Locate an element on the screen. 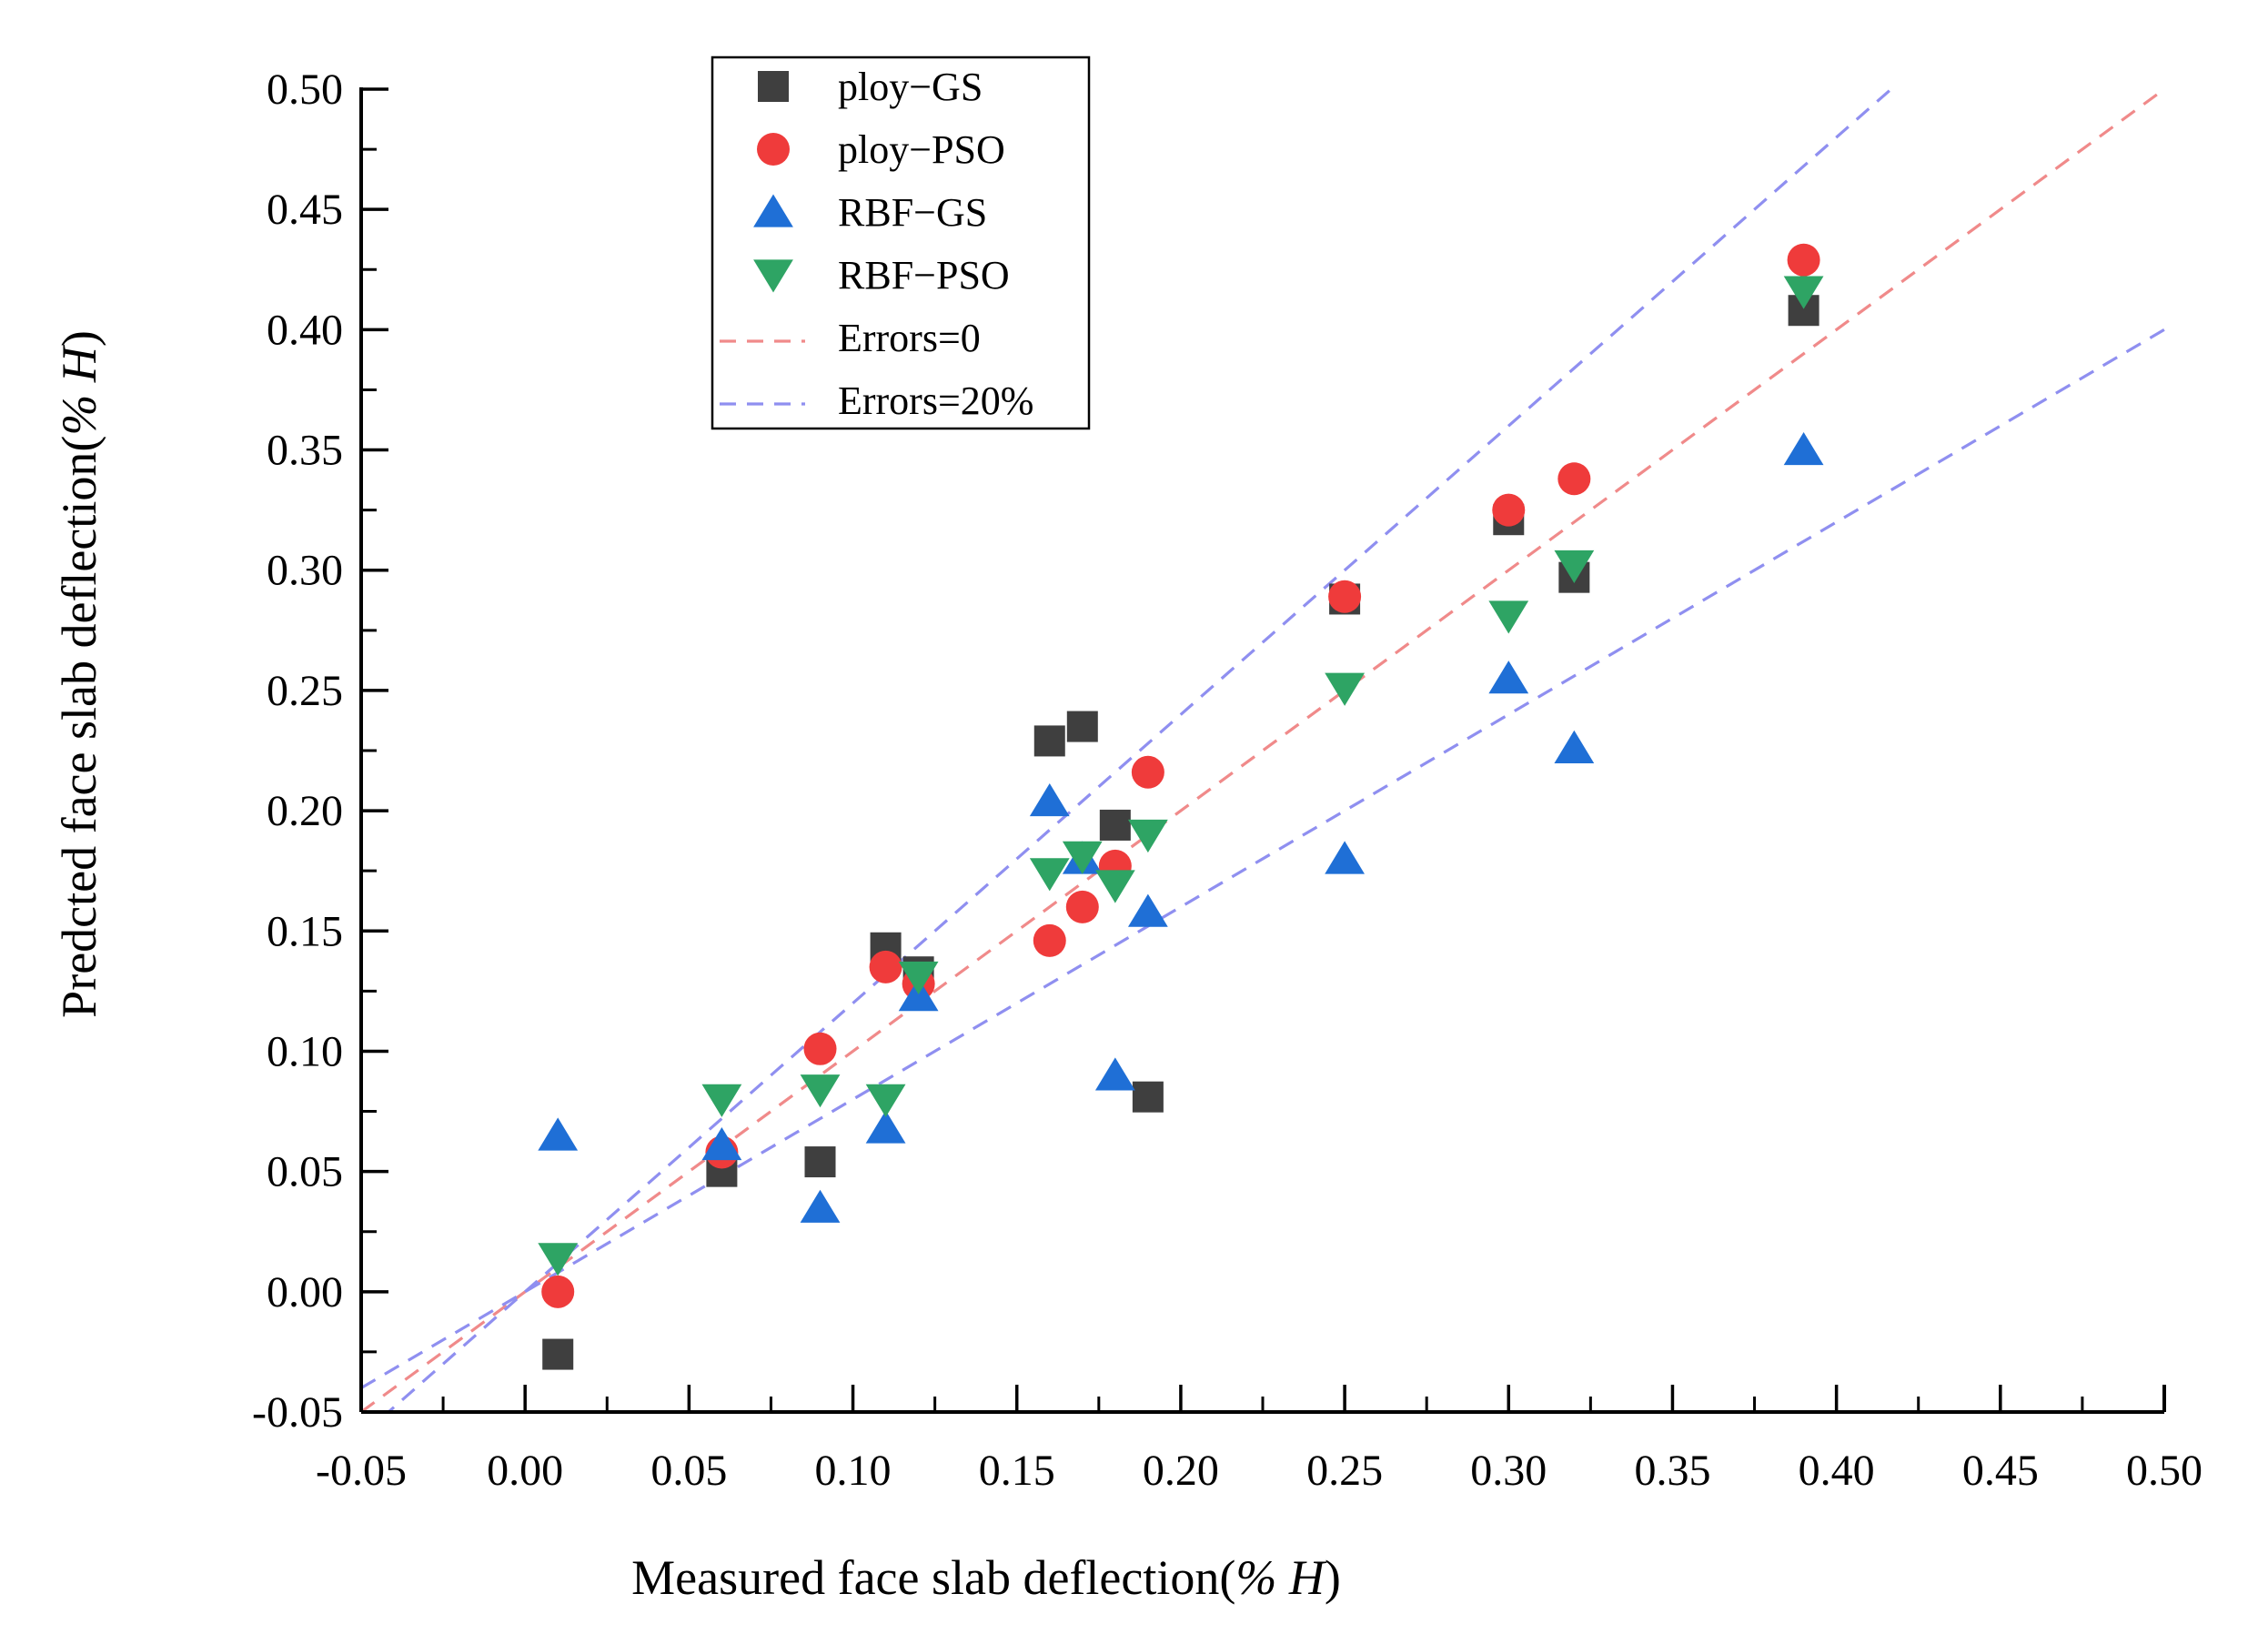 This screenshot has height=1634, width=2268. x-axis-title-close: ) is located at coordinates (1333, 1577).